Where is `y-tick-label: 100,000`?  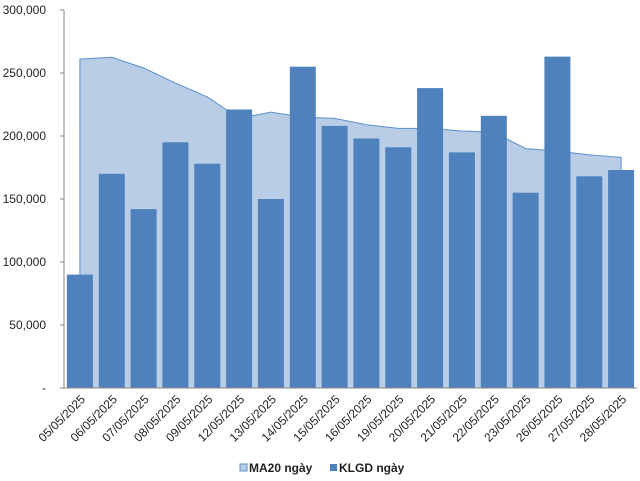
y-tick-label: 100,000 is located at coordinates (25, 262).